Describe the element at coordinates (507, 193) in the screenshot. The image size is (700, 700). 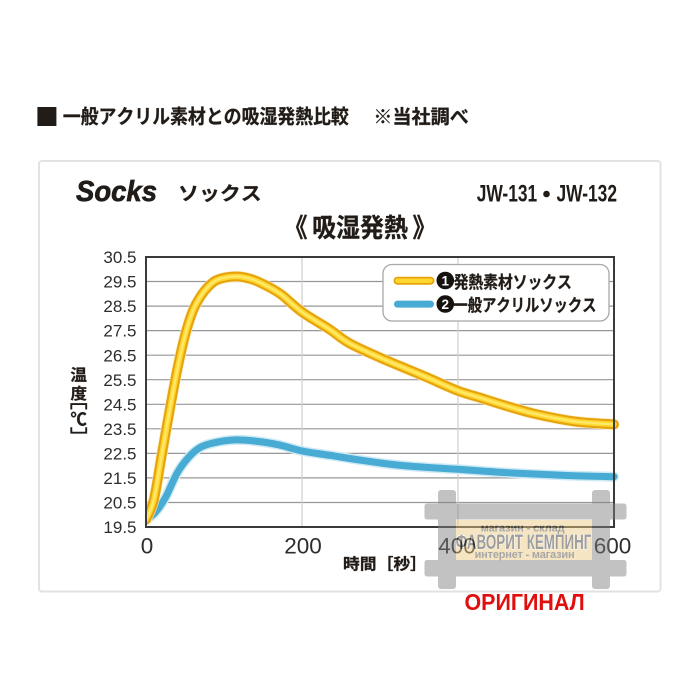
I see `svg-text: JW-131` at that location.